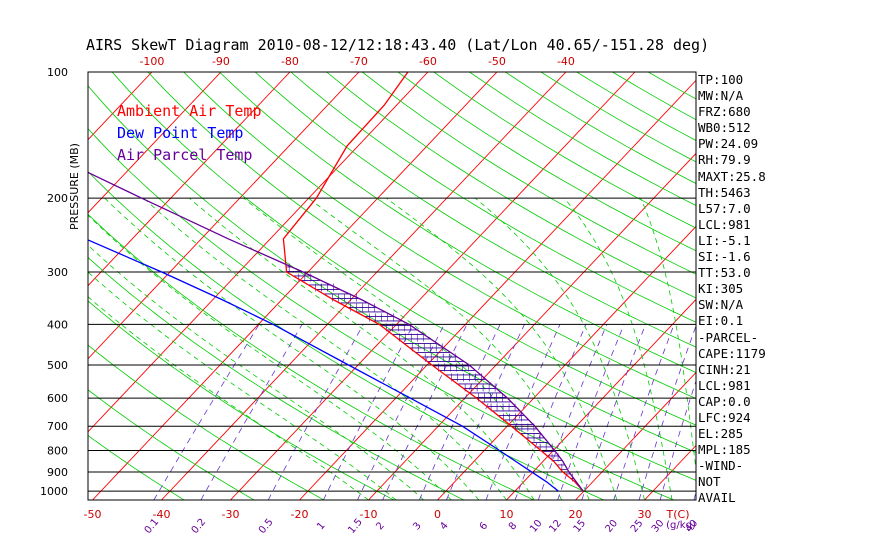  Describe the element at coordinates (717, 498) in the screenshot. I see `stability-index-item: AVAIL` at that location.